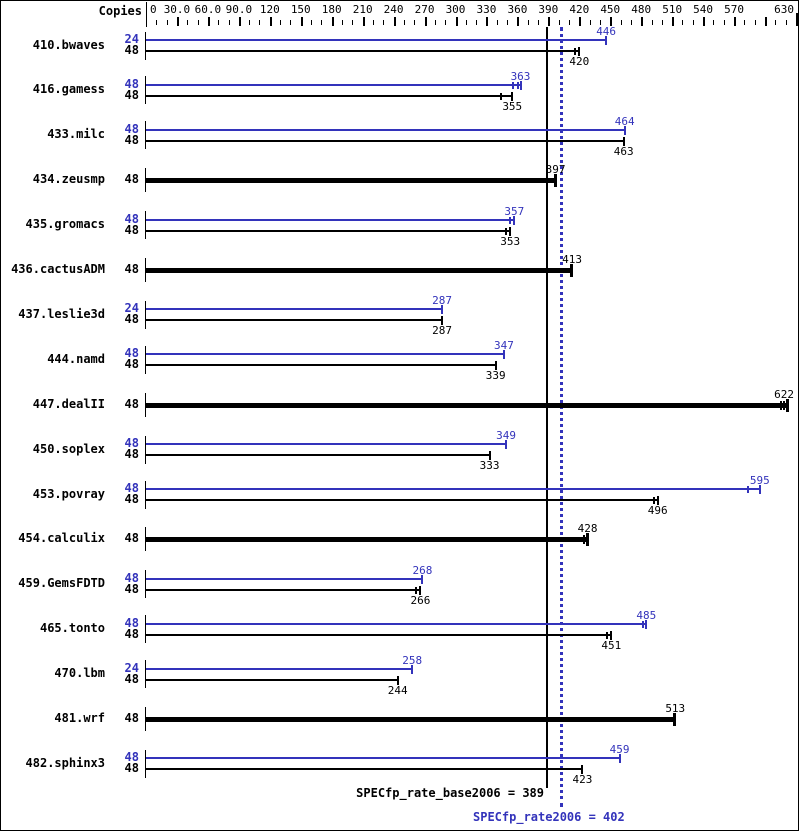 This screenshot has width=799, height=831. What do you see at coordinates (362, 9) in the screenshot?
I see `axis-label: 210` at bounding box center [362, 9].